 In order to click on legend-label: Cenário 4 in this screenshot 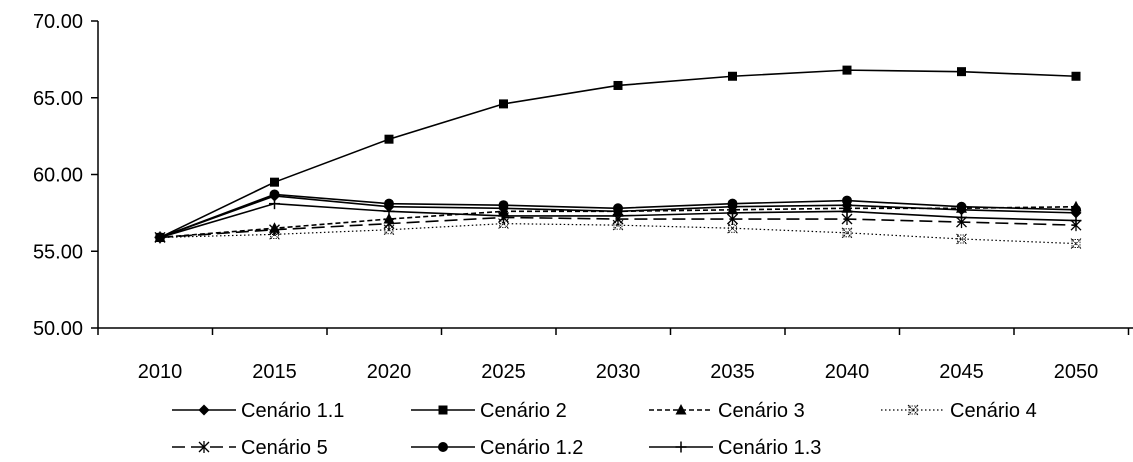, I will do `click(993, 411)`.